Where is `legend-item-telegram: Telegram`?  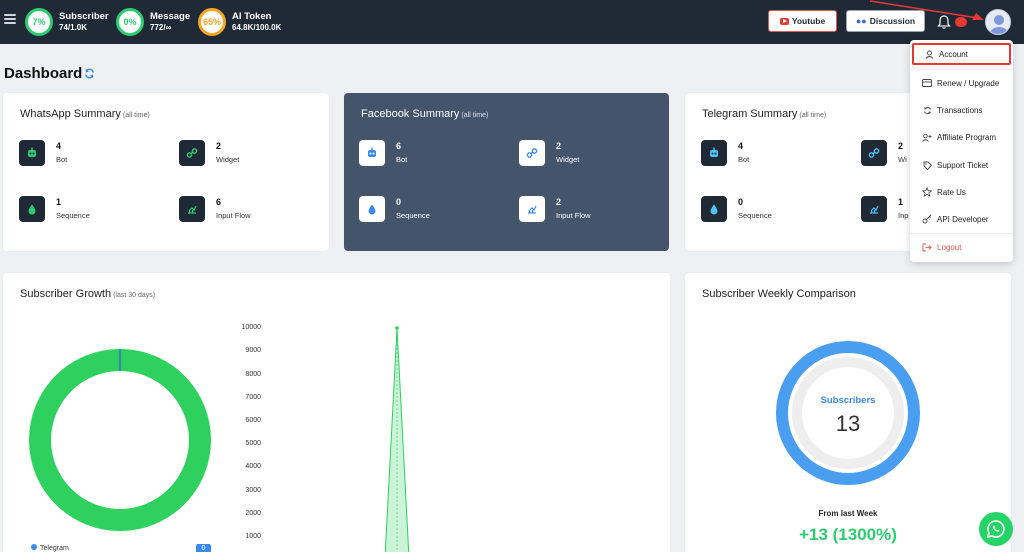 legend-item-telegram: Telegram is located at coordinates (50, 548).